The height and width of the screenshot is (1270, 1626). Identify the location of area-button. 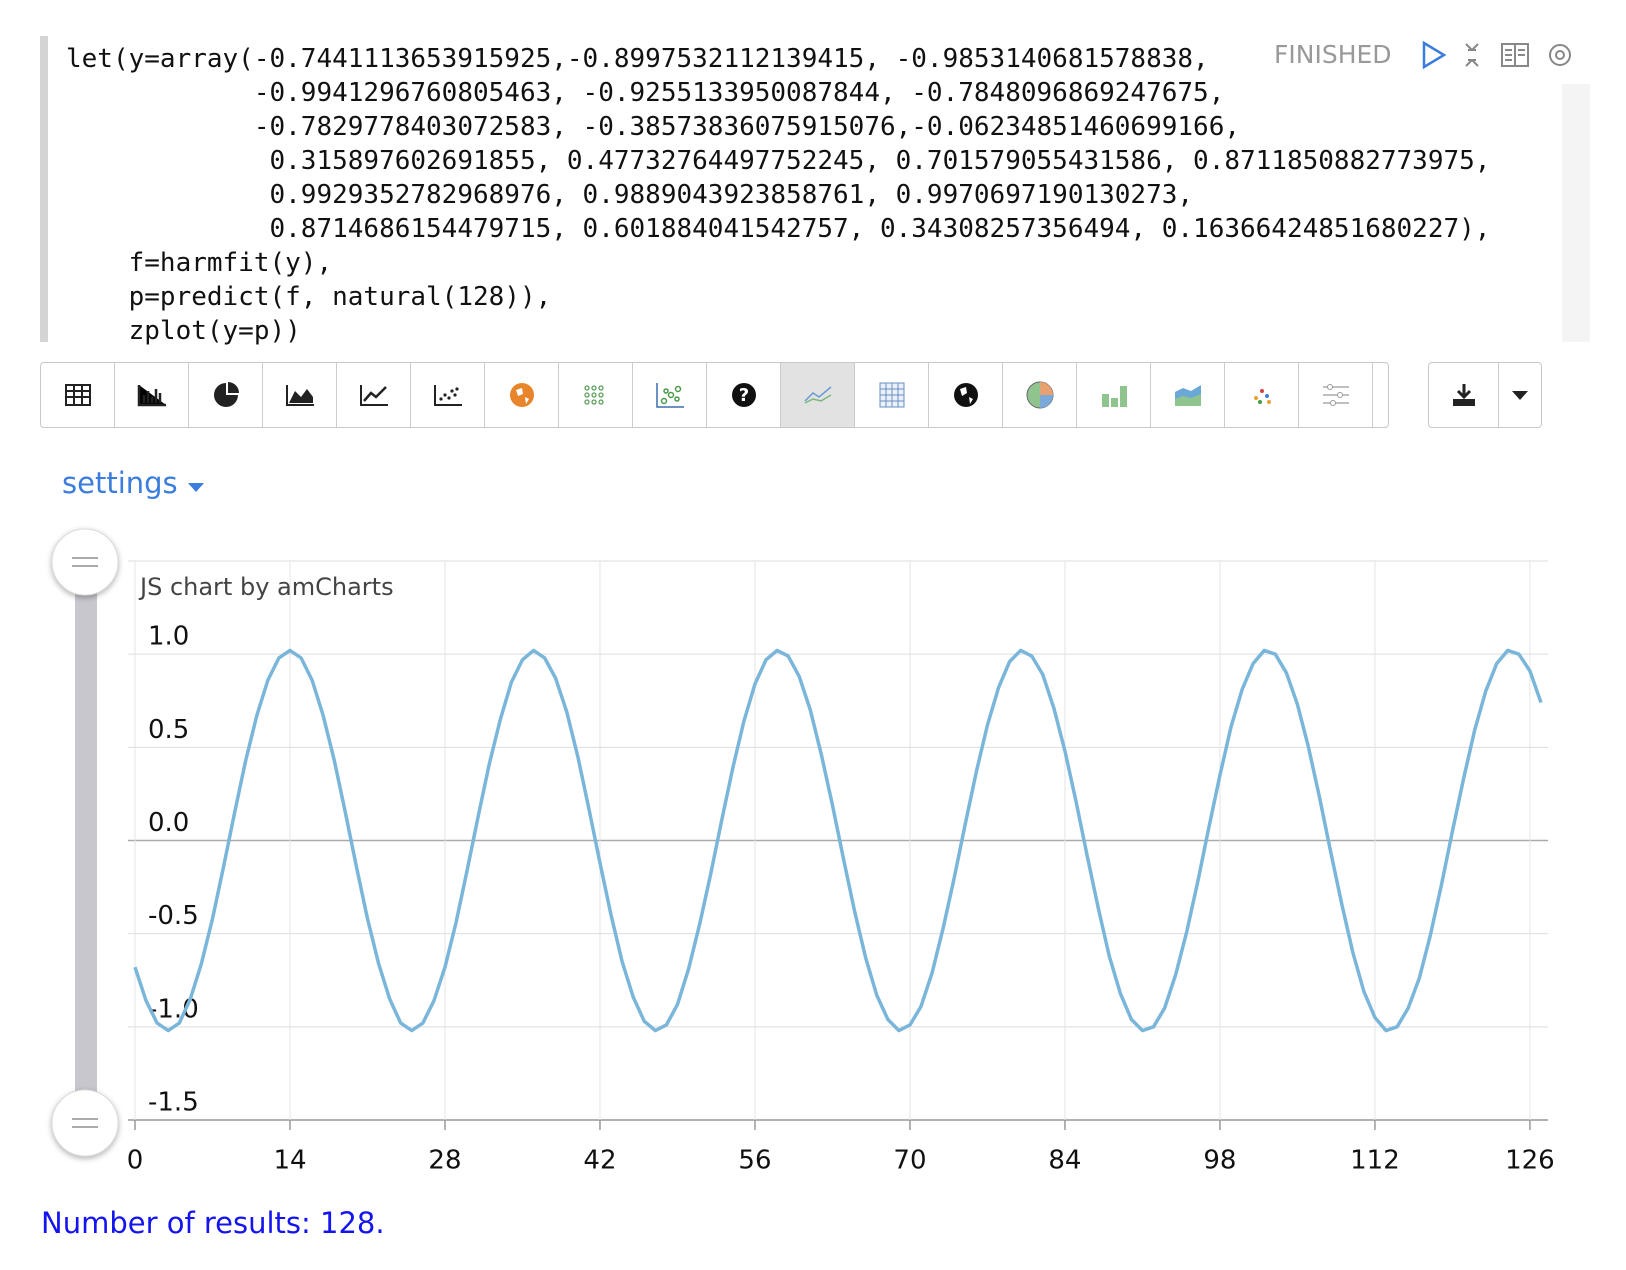
(300, 395).